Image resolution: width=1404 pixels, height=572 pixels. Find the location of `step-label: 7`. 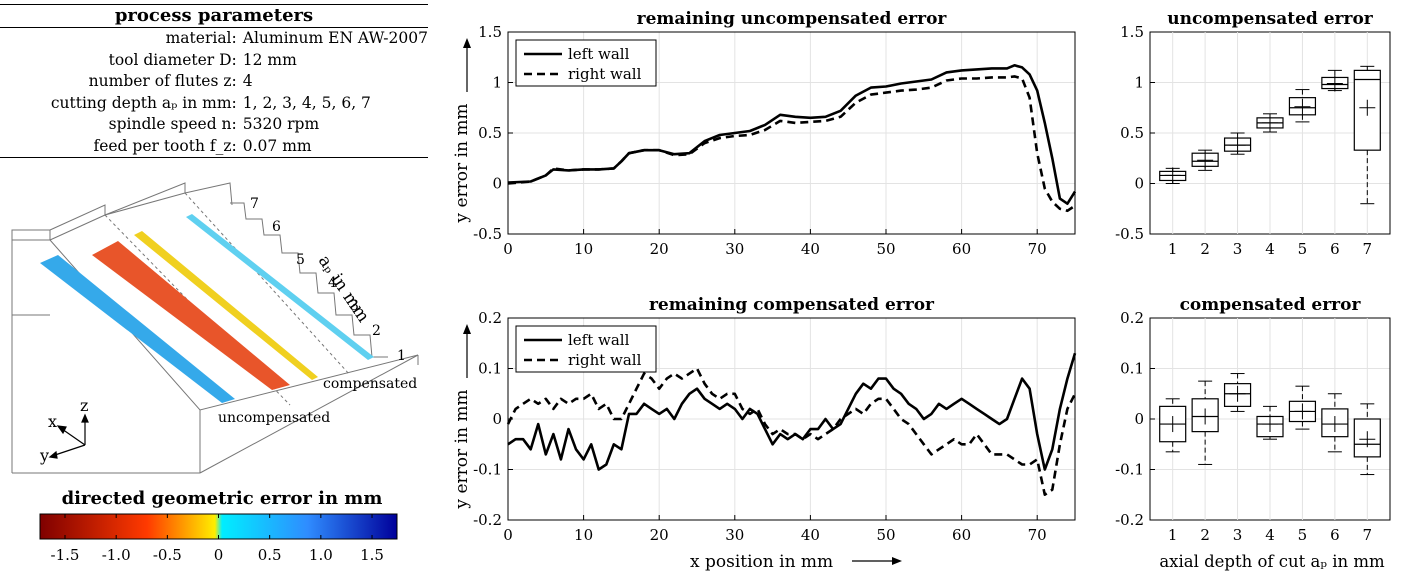

step-label: 7 is located at coordinates (254, 204).